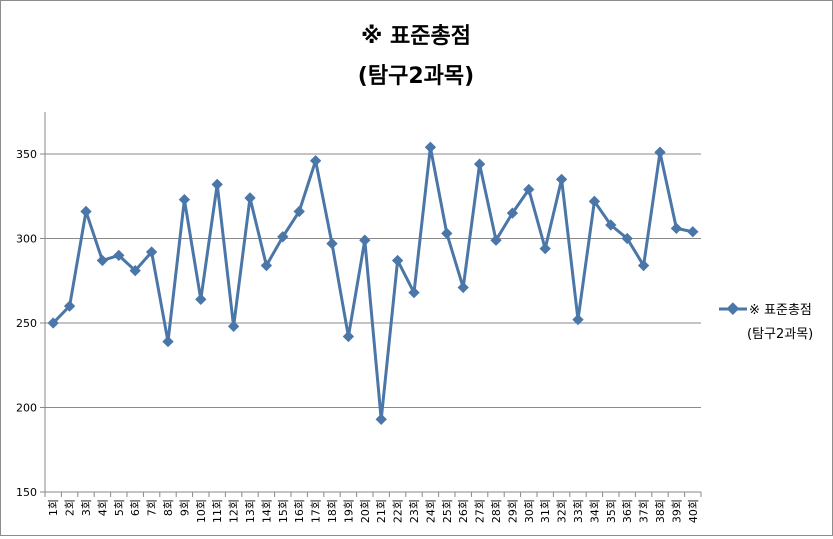 The width and height of the screenshot is (833, 539). Describe the element at coordinates (234, 511) in the screenshot. I see `x-tick-label: 12회` at that location.